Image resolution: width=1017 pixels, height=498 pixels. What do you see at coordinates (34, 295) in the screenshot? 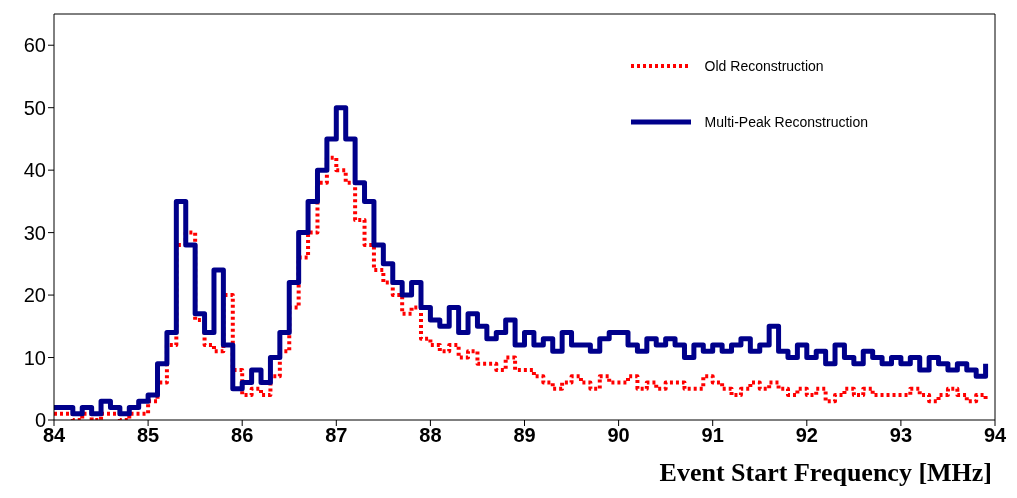
I see `y-tick-label: 20` at bounding box center [34, 295].